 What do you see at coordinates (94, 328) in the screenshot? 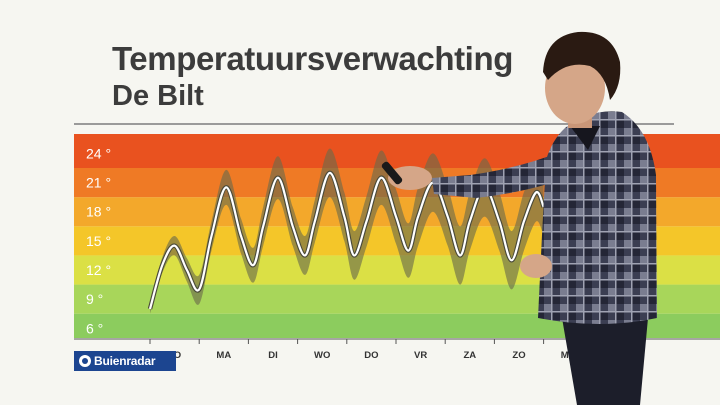
I see `y-tick-label: 6 °` at bounding box center [94, 328].